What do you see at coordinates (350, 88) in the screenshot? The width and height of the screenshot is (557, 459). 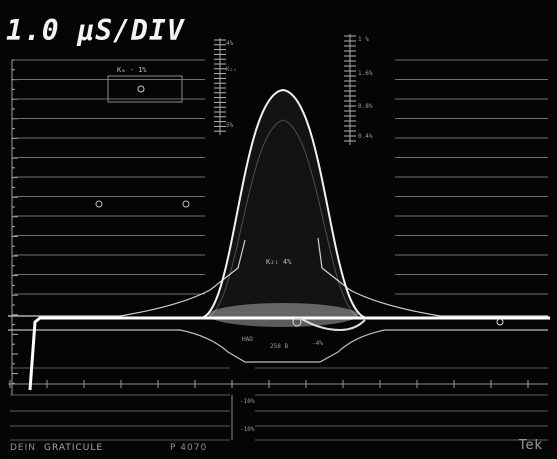 I see `right-scale-ticks` at bounding box center [350, 88].